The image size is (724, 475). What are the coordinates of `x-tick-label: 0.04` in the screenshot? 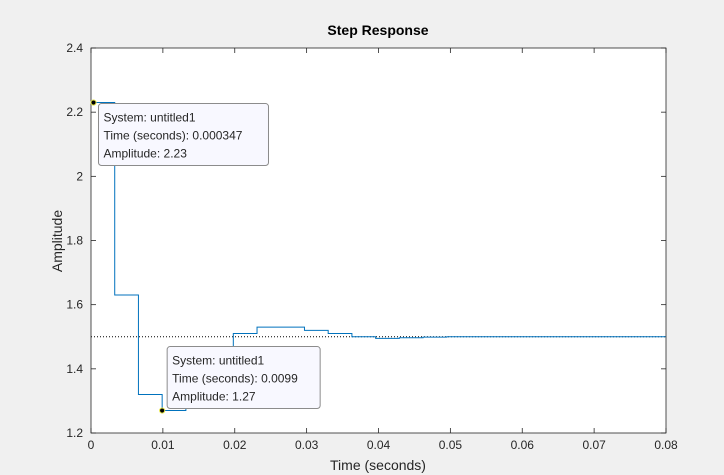 It's located at (379, 445).